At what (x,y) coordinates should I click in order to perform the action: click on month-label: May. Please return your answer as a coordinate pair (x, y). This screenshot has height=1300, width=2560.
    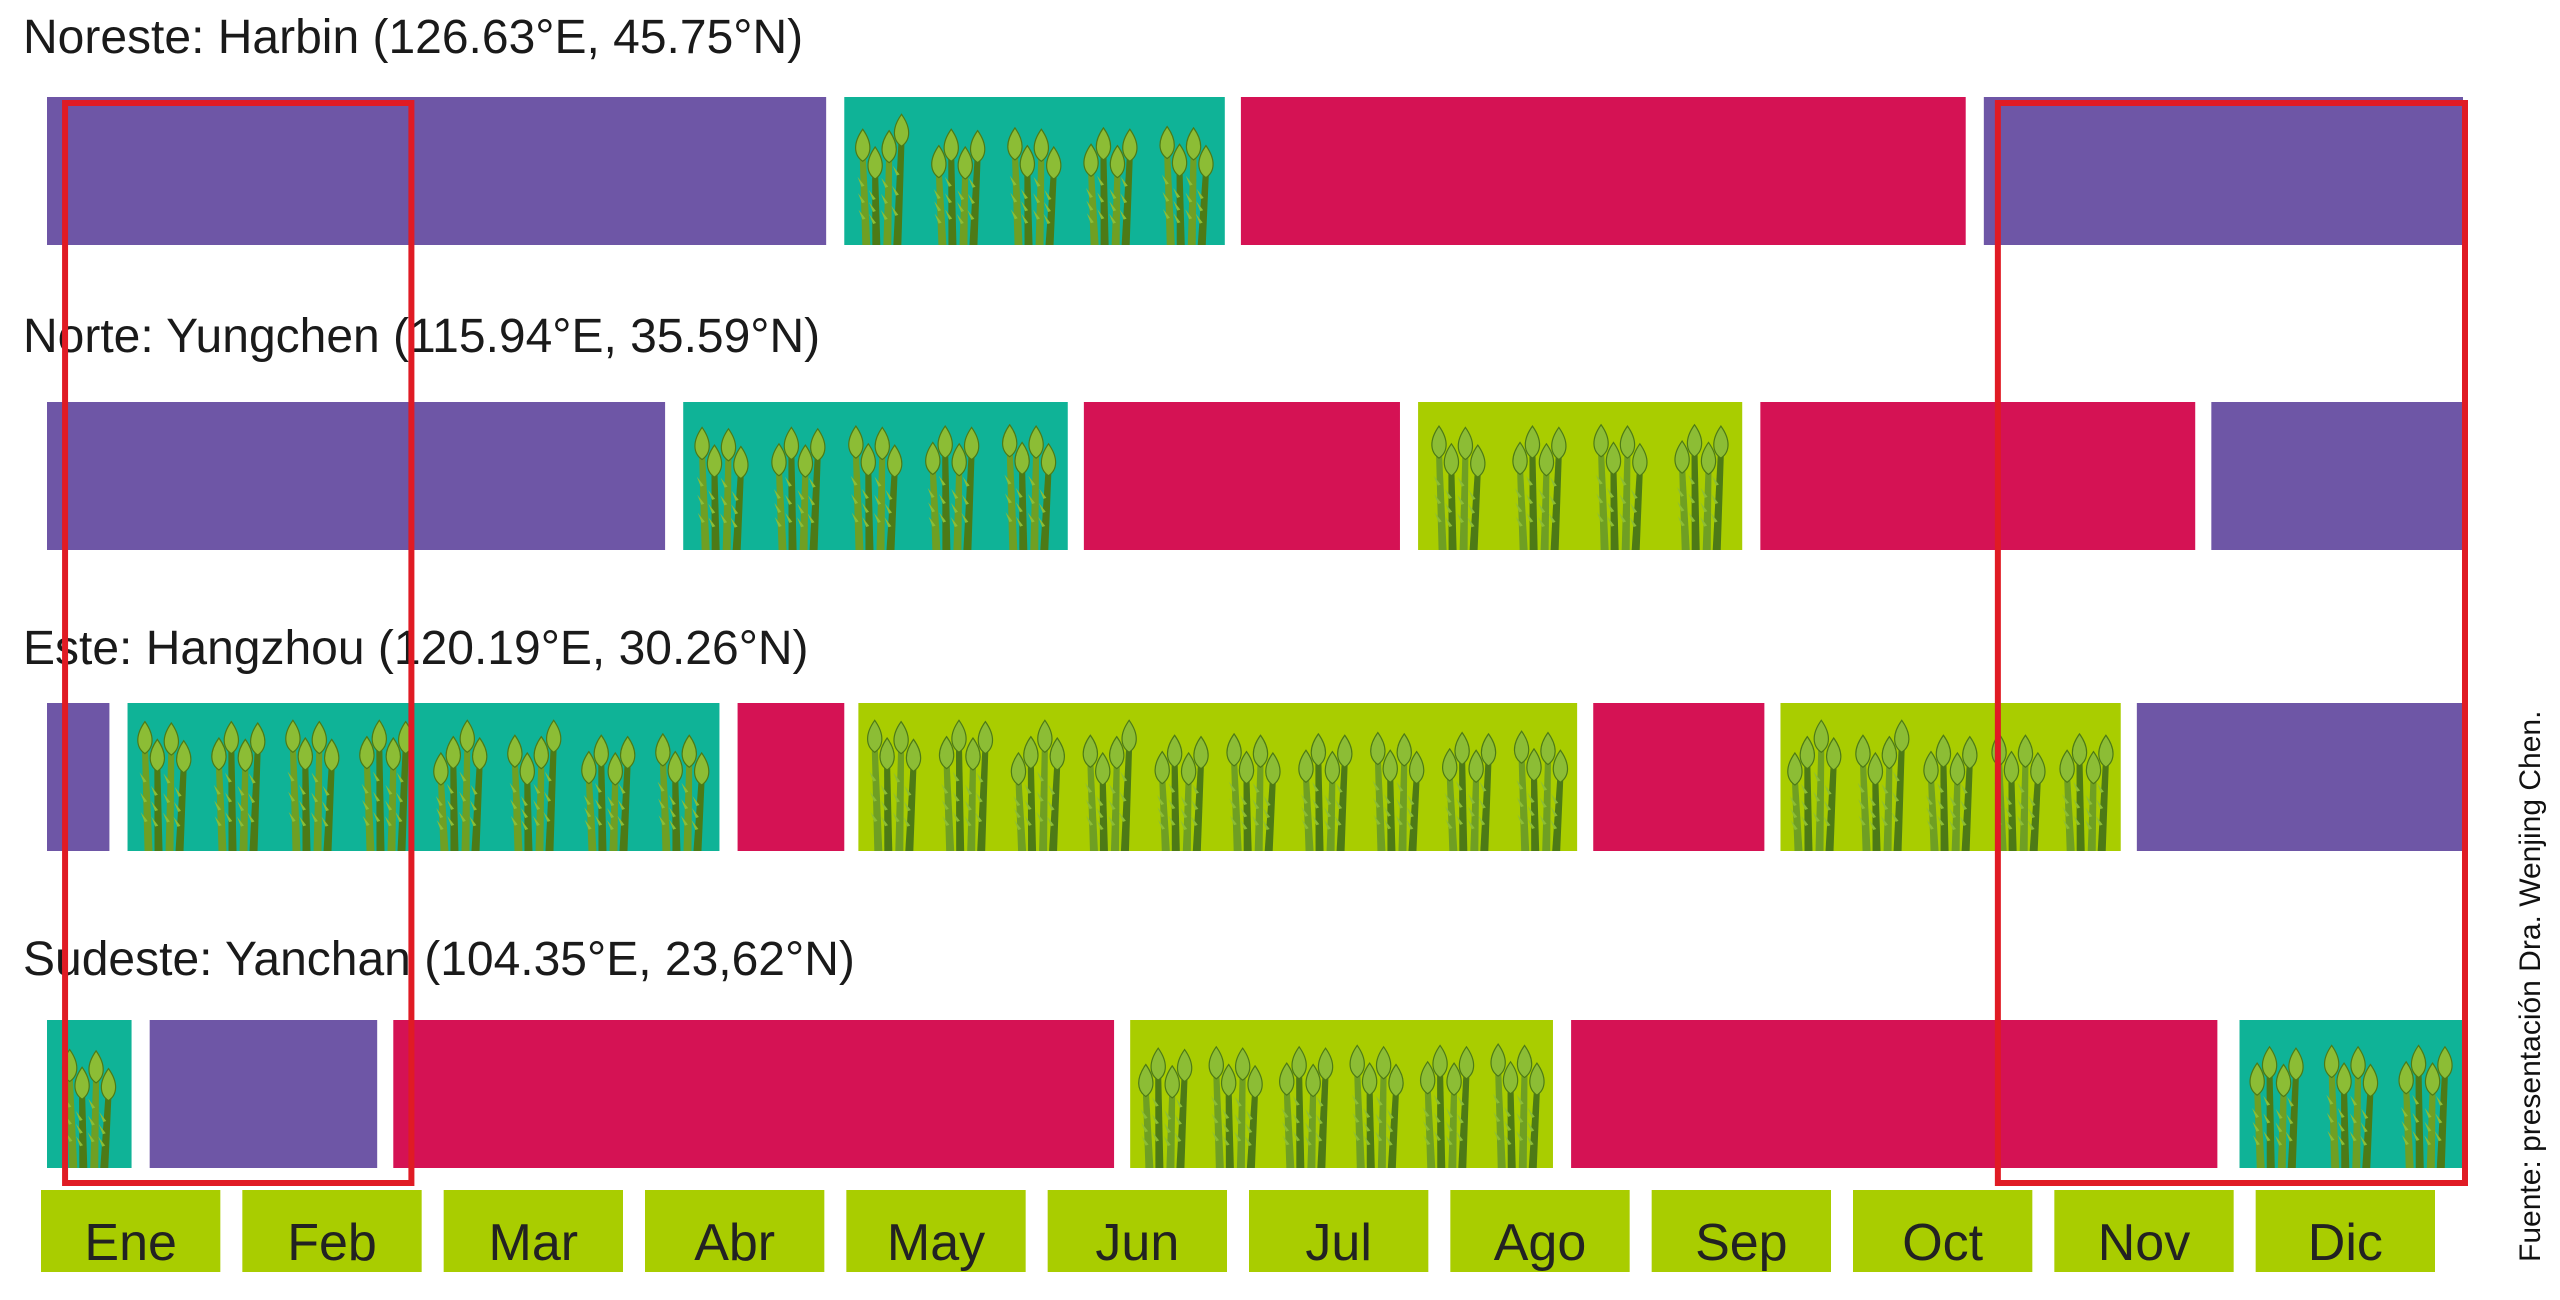
    Looking at the image, I should click on (936, 1243).